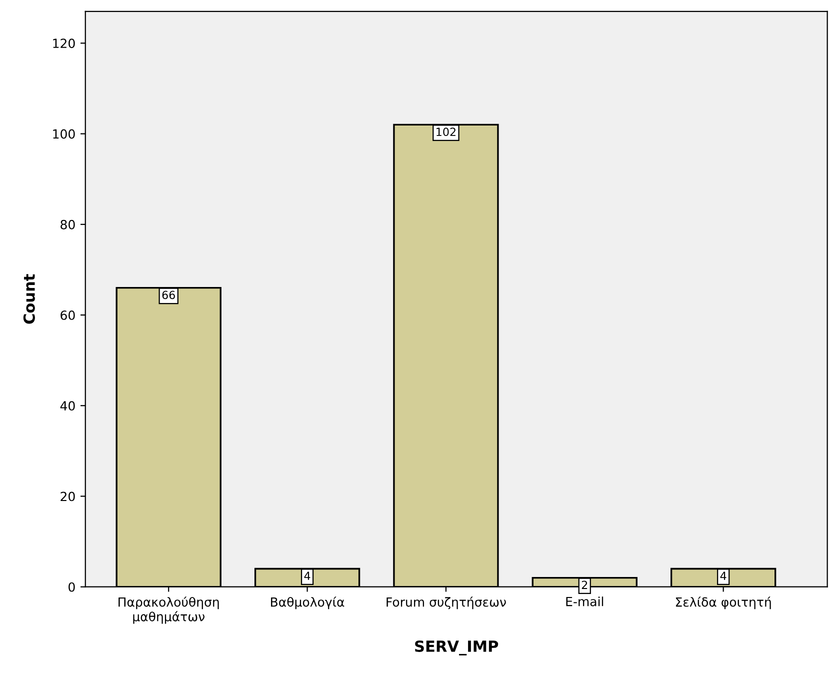 This screenshot has height=673, width=829. Describe the element at coordinates (723, 603) in the screenshot. I see `x-tick-label: Σελίδα φοιτητή` at that location.